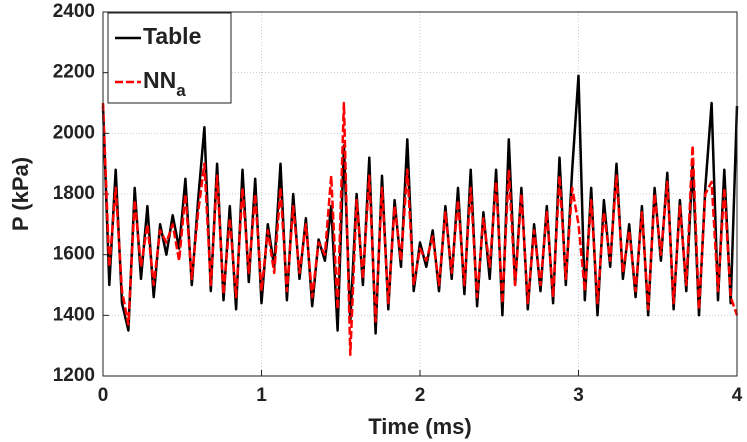 This screenshot has height=442, width=747. What do you see at coordinates (737, 395) in the screenshot?
I see `x-tick-label: 4` at bounding box center [737, 395].